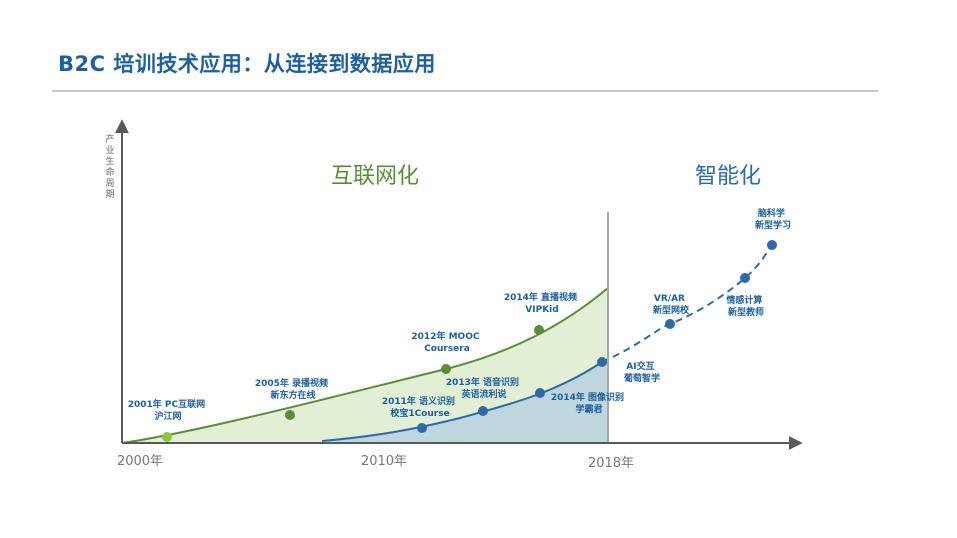 This screenshot has height=538, width=957. Describe the element at coordinates (375, 176) in the screenshot. I see `phase-internet: 互联网化` at that location.